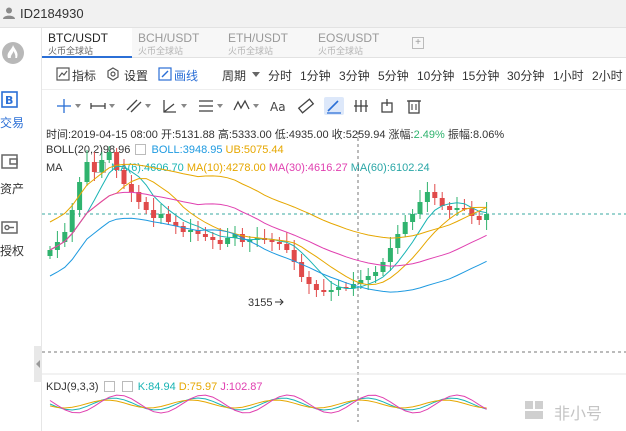  What do you see at coordinates (72, 387) in the screenshot?
I see `kdj-name: KDJ(9,3,3)` at bounding box center [72, 387].